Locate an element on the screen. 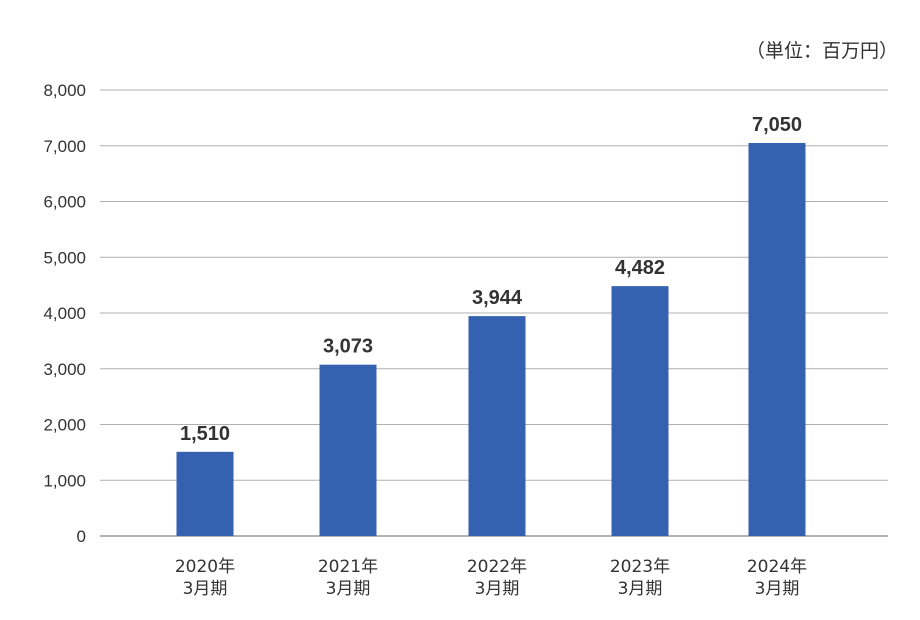 The image size is (920, 620). y-tick-label: 3,000 is located at coordinates (64, 369).